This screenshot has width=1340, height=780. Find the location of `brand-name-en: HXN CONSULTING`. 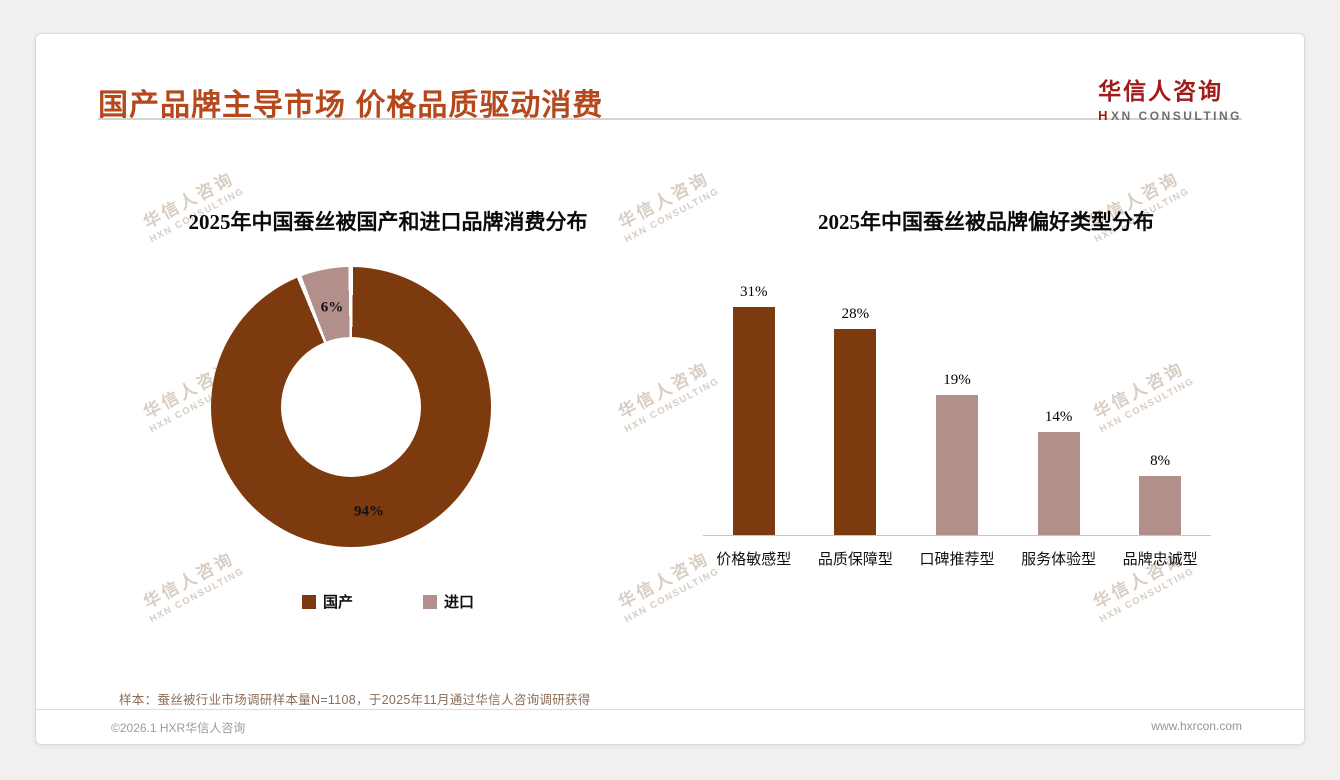

brand-name-en: HXN CONSULTING is located at coordinates (1170, 115).